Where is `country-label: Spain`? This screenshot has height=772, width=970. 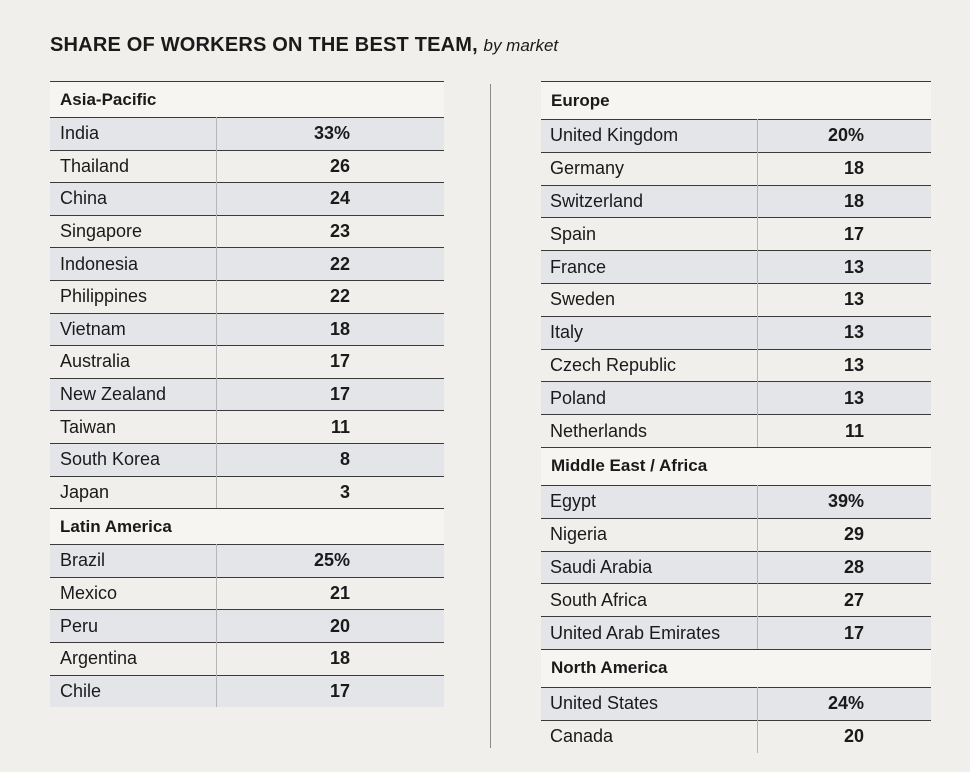
country-label: Spain is located at coordinates (573, 233).